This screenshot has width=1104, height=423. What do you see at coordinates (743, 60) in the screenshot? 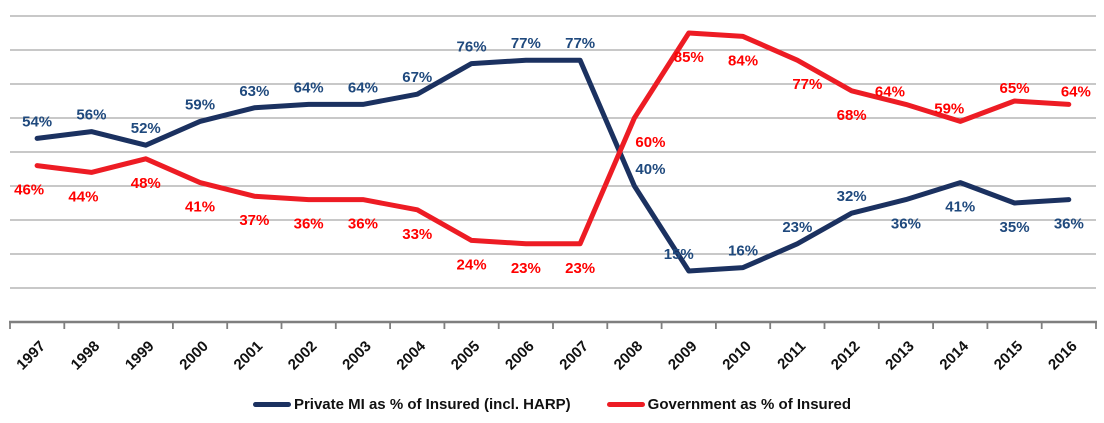
I see `data-label: 84%` at bounding box center [743, 60].